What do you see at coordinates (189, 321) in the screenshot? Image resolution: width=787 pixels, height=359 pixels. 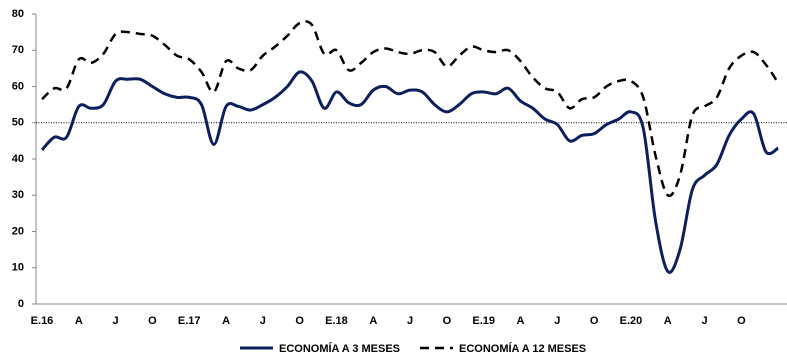 I see `x-tick-label: E.17` at bounding box center [189, 321].